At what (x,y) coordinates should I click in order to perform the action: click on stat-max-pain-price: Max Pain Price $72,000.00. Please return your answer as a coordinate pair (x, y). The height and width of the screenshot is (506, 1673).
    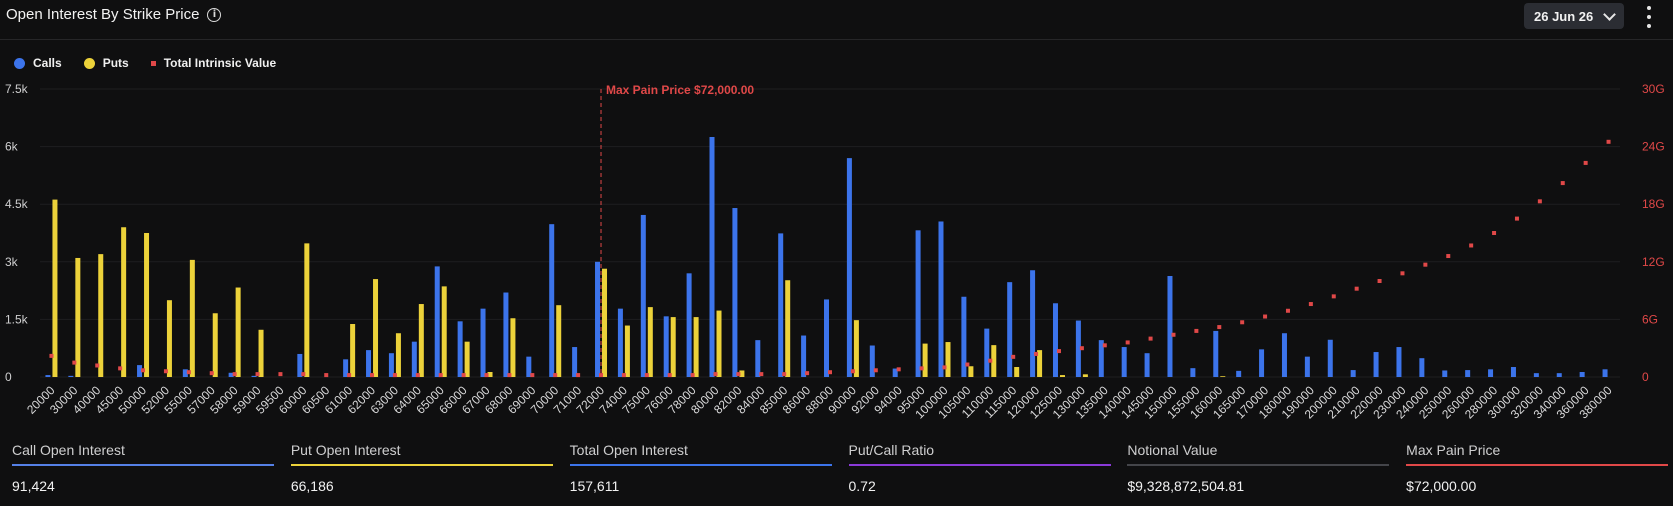
    Looking at the image, I should click on (1537, 468).